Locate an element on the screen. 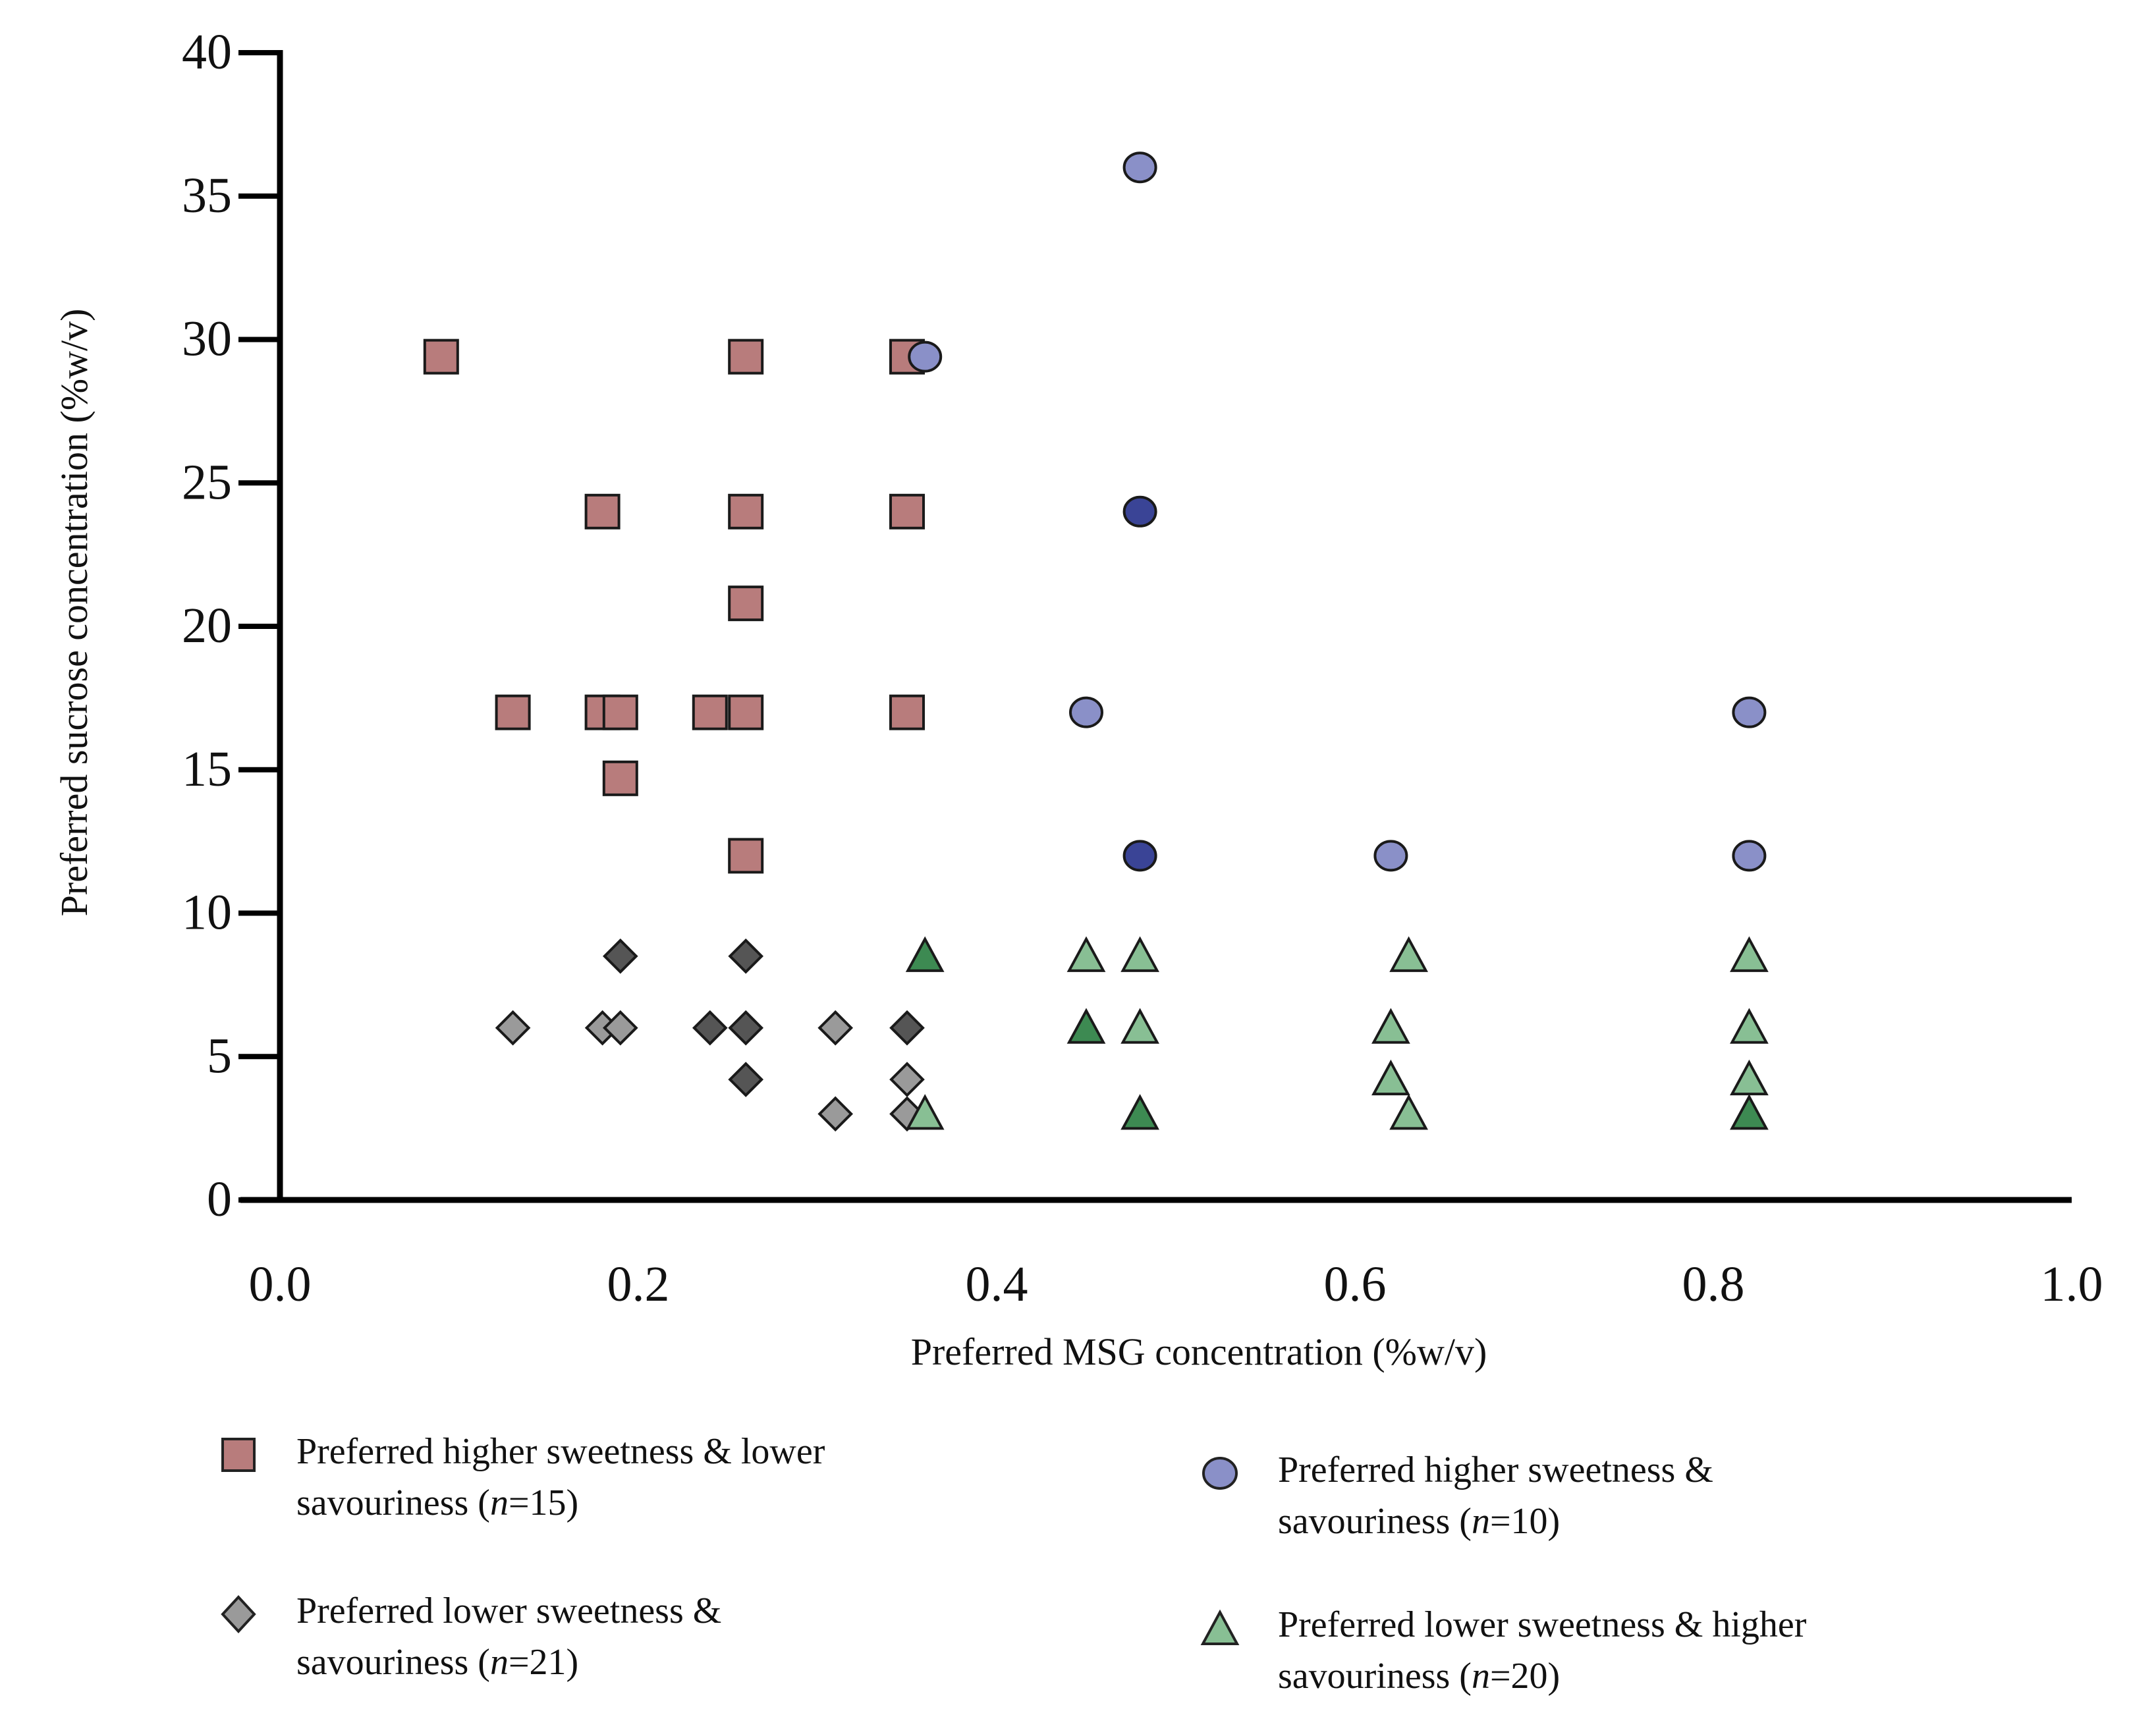 The height and width of the screenshot is (1713, 2156). x-tick-label: 1.0 is located at coordinates (2072, 1284).